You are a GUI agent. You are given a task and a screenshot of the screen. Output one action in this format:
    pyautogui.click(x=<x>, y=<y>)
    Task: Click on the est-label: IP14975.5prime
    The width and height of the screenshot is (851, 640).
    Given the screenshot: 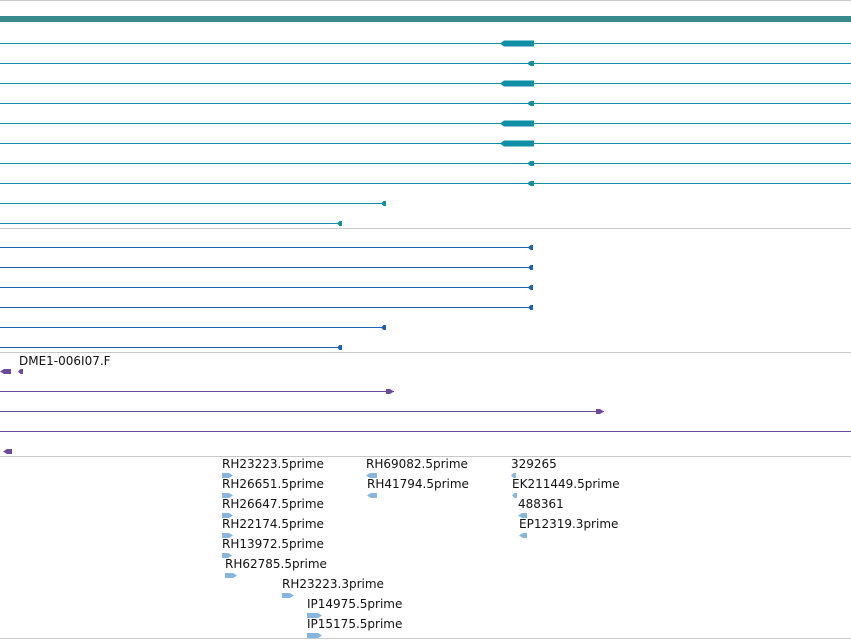 What is the action you would take?
    pyautogui.click(x=354, y=604)
    